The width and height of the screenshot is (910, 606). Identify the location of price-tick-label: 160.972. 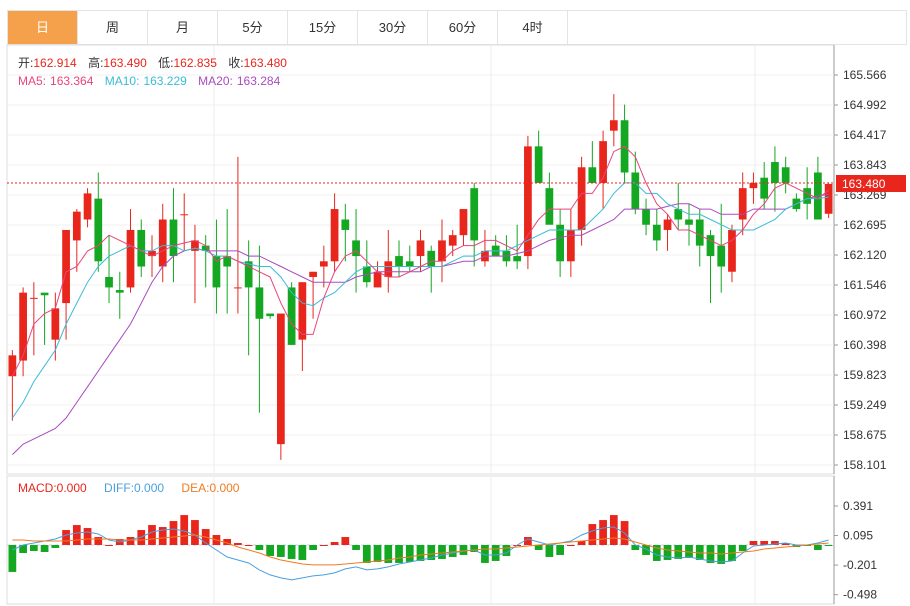
(865, 315).